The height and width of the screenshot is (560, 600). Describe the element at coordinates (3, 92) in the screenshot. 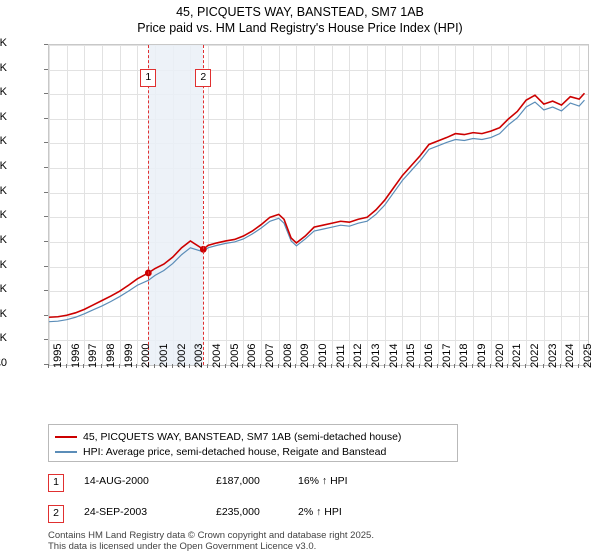

I see `y-tick-label: £550K` at that location.